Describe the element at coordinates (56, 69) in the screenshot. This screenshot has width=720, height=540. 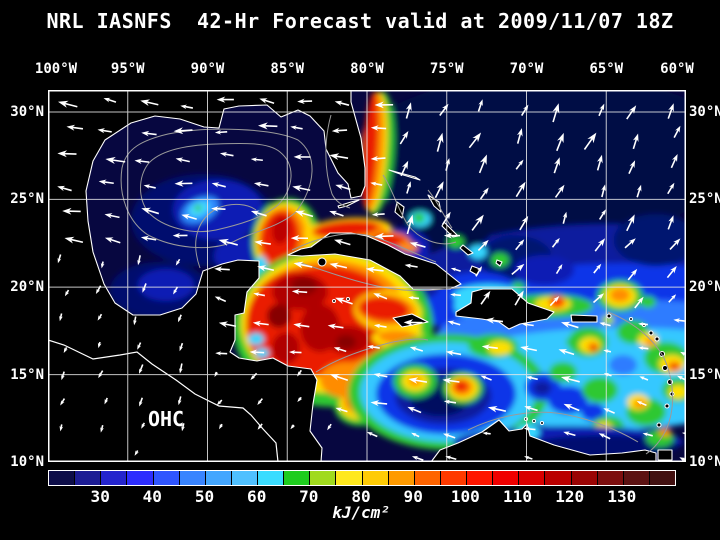
I see `lon-label: 100°W` at that location.